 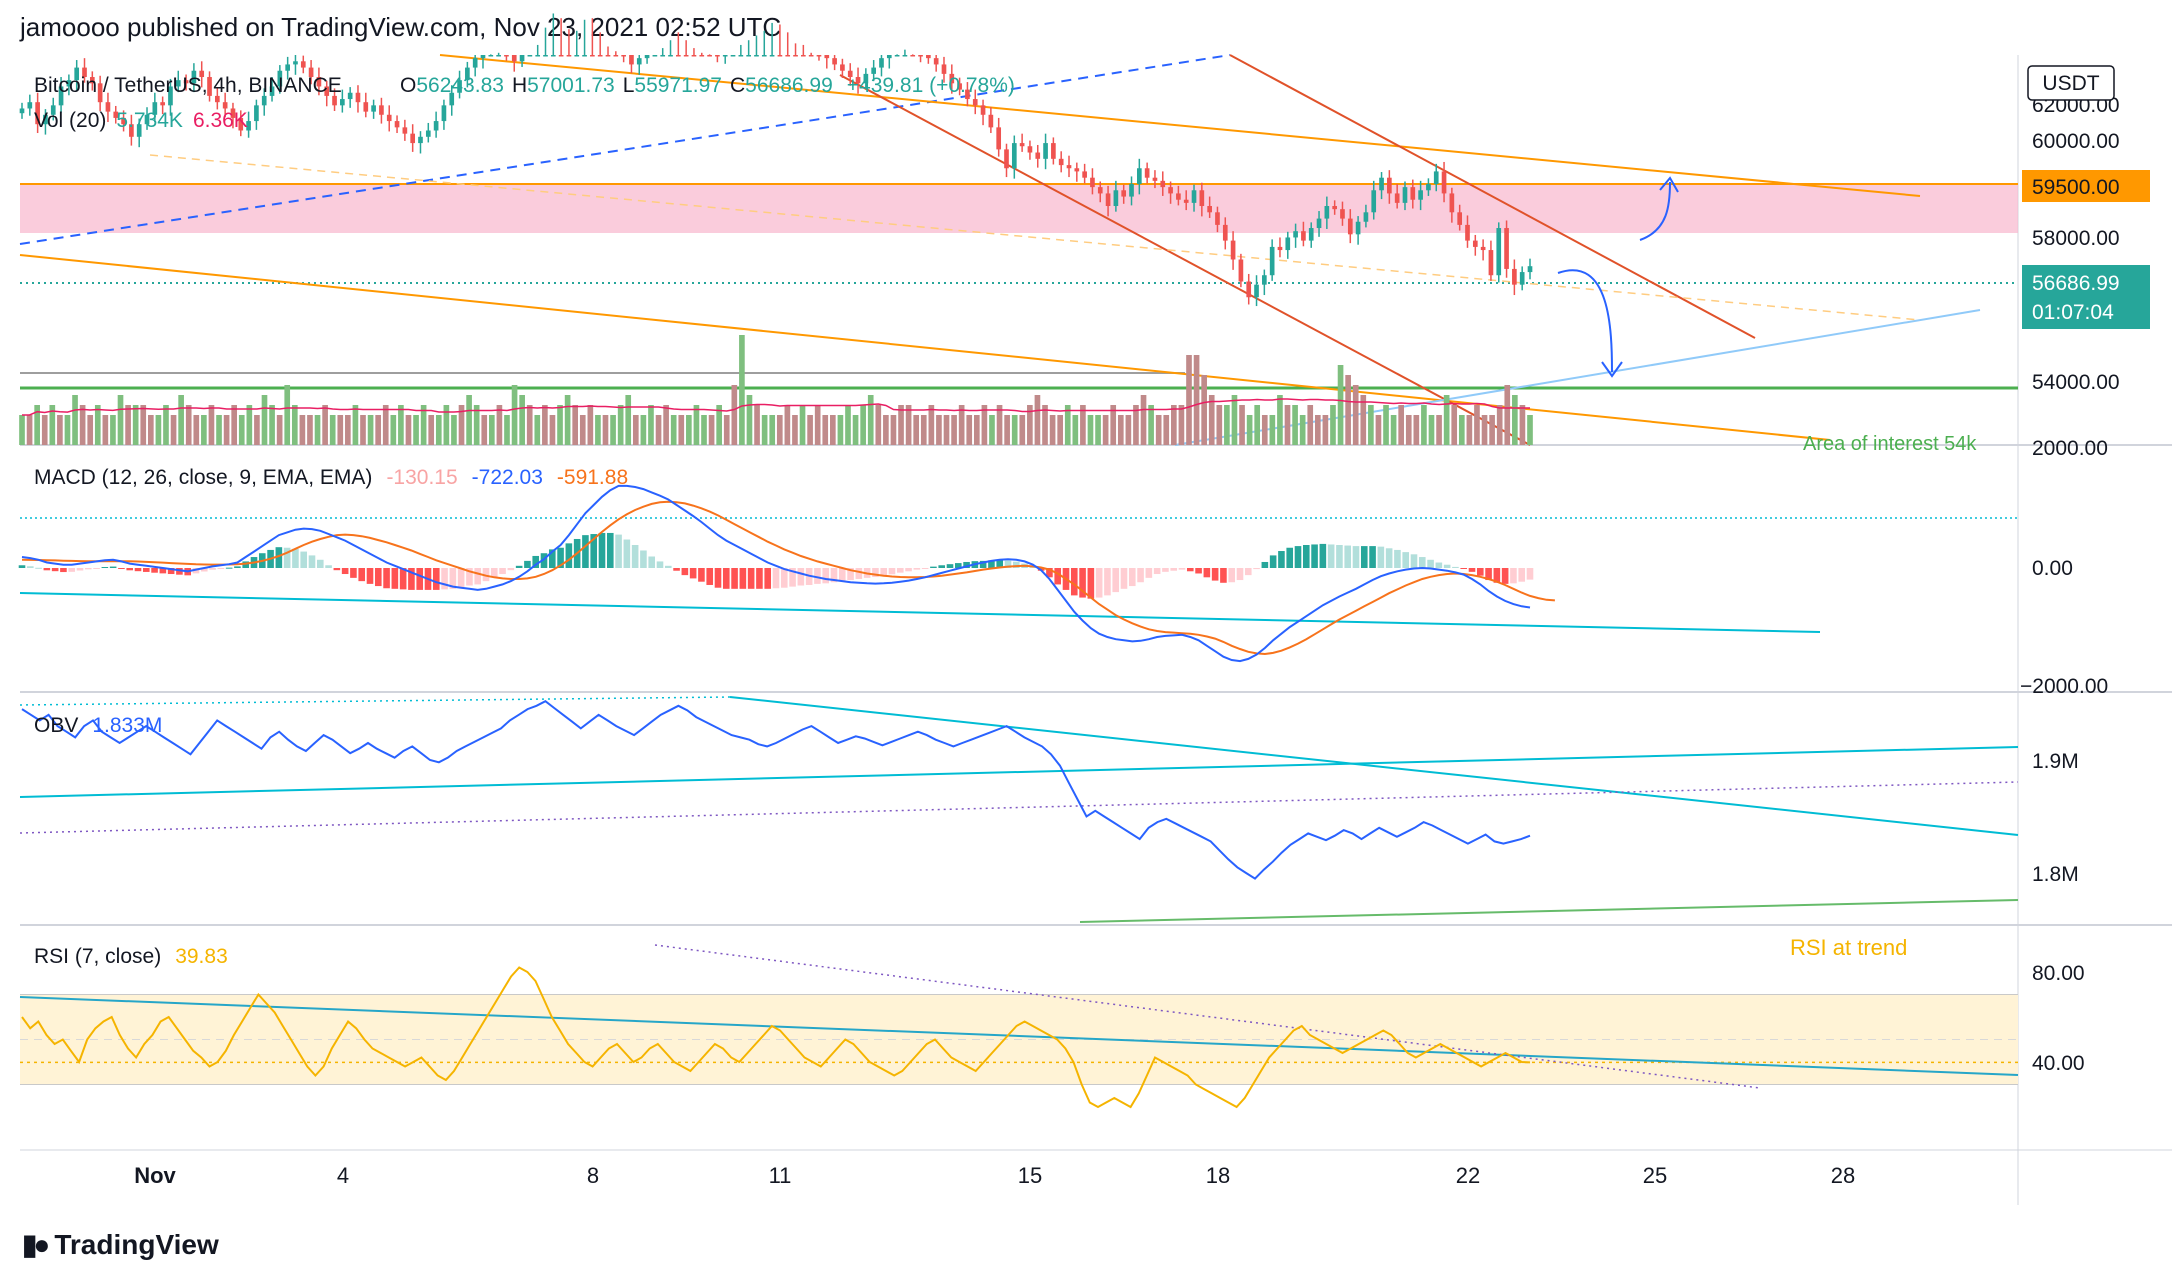 I want to click on rsi-axis: 80.00 40.00, so click(x=2058, y=1018).